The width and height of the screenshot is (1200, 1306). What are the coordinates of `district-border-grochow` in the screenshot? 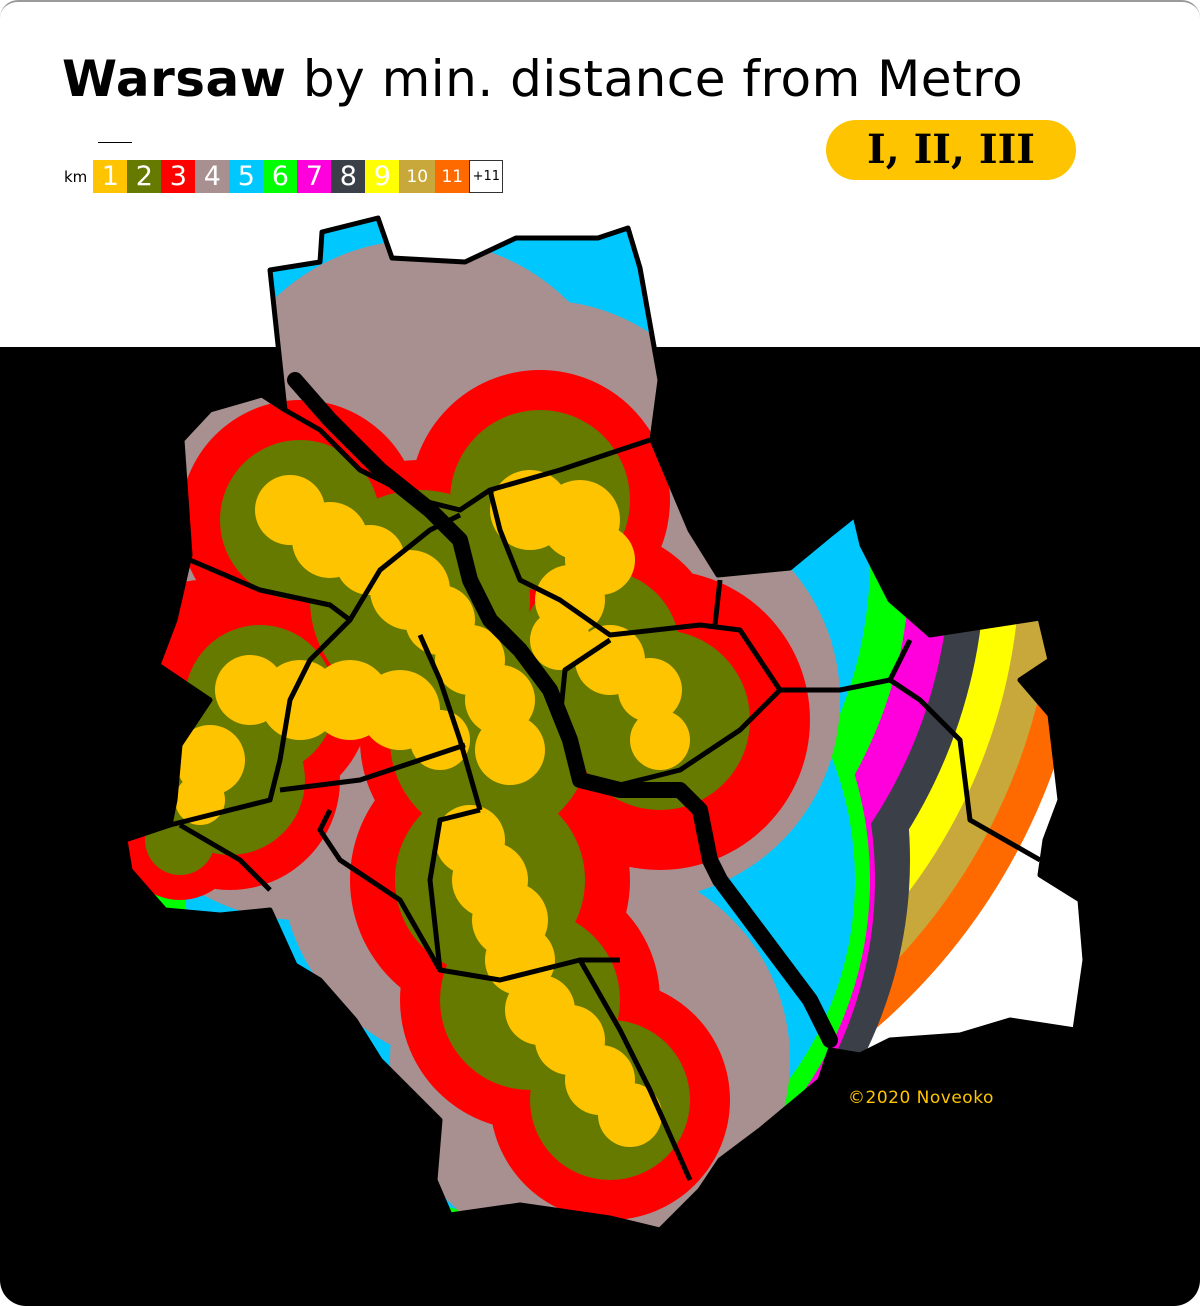 It's located at (690, 740).